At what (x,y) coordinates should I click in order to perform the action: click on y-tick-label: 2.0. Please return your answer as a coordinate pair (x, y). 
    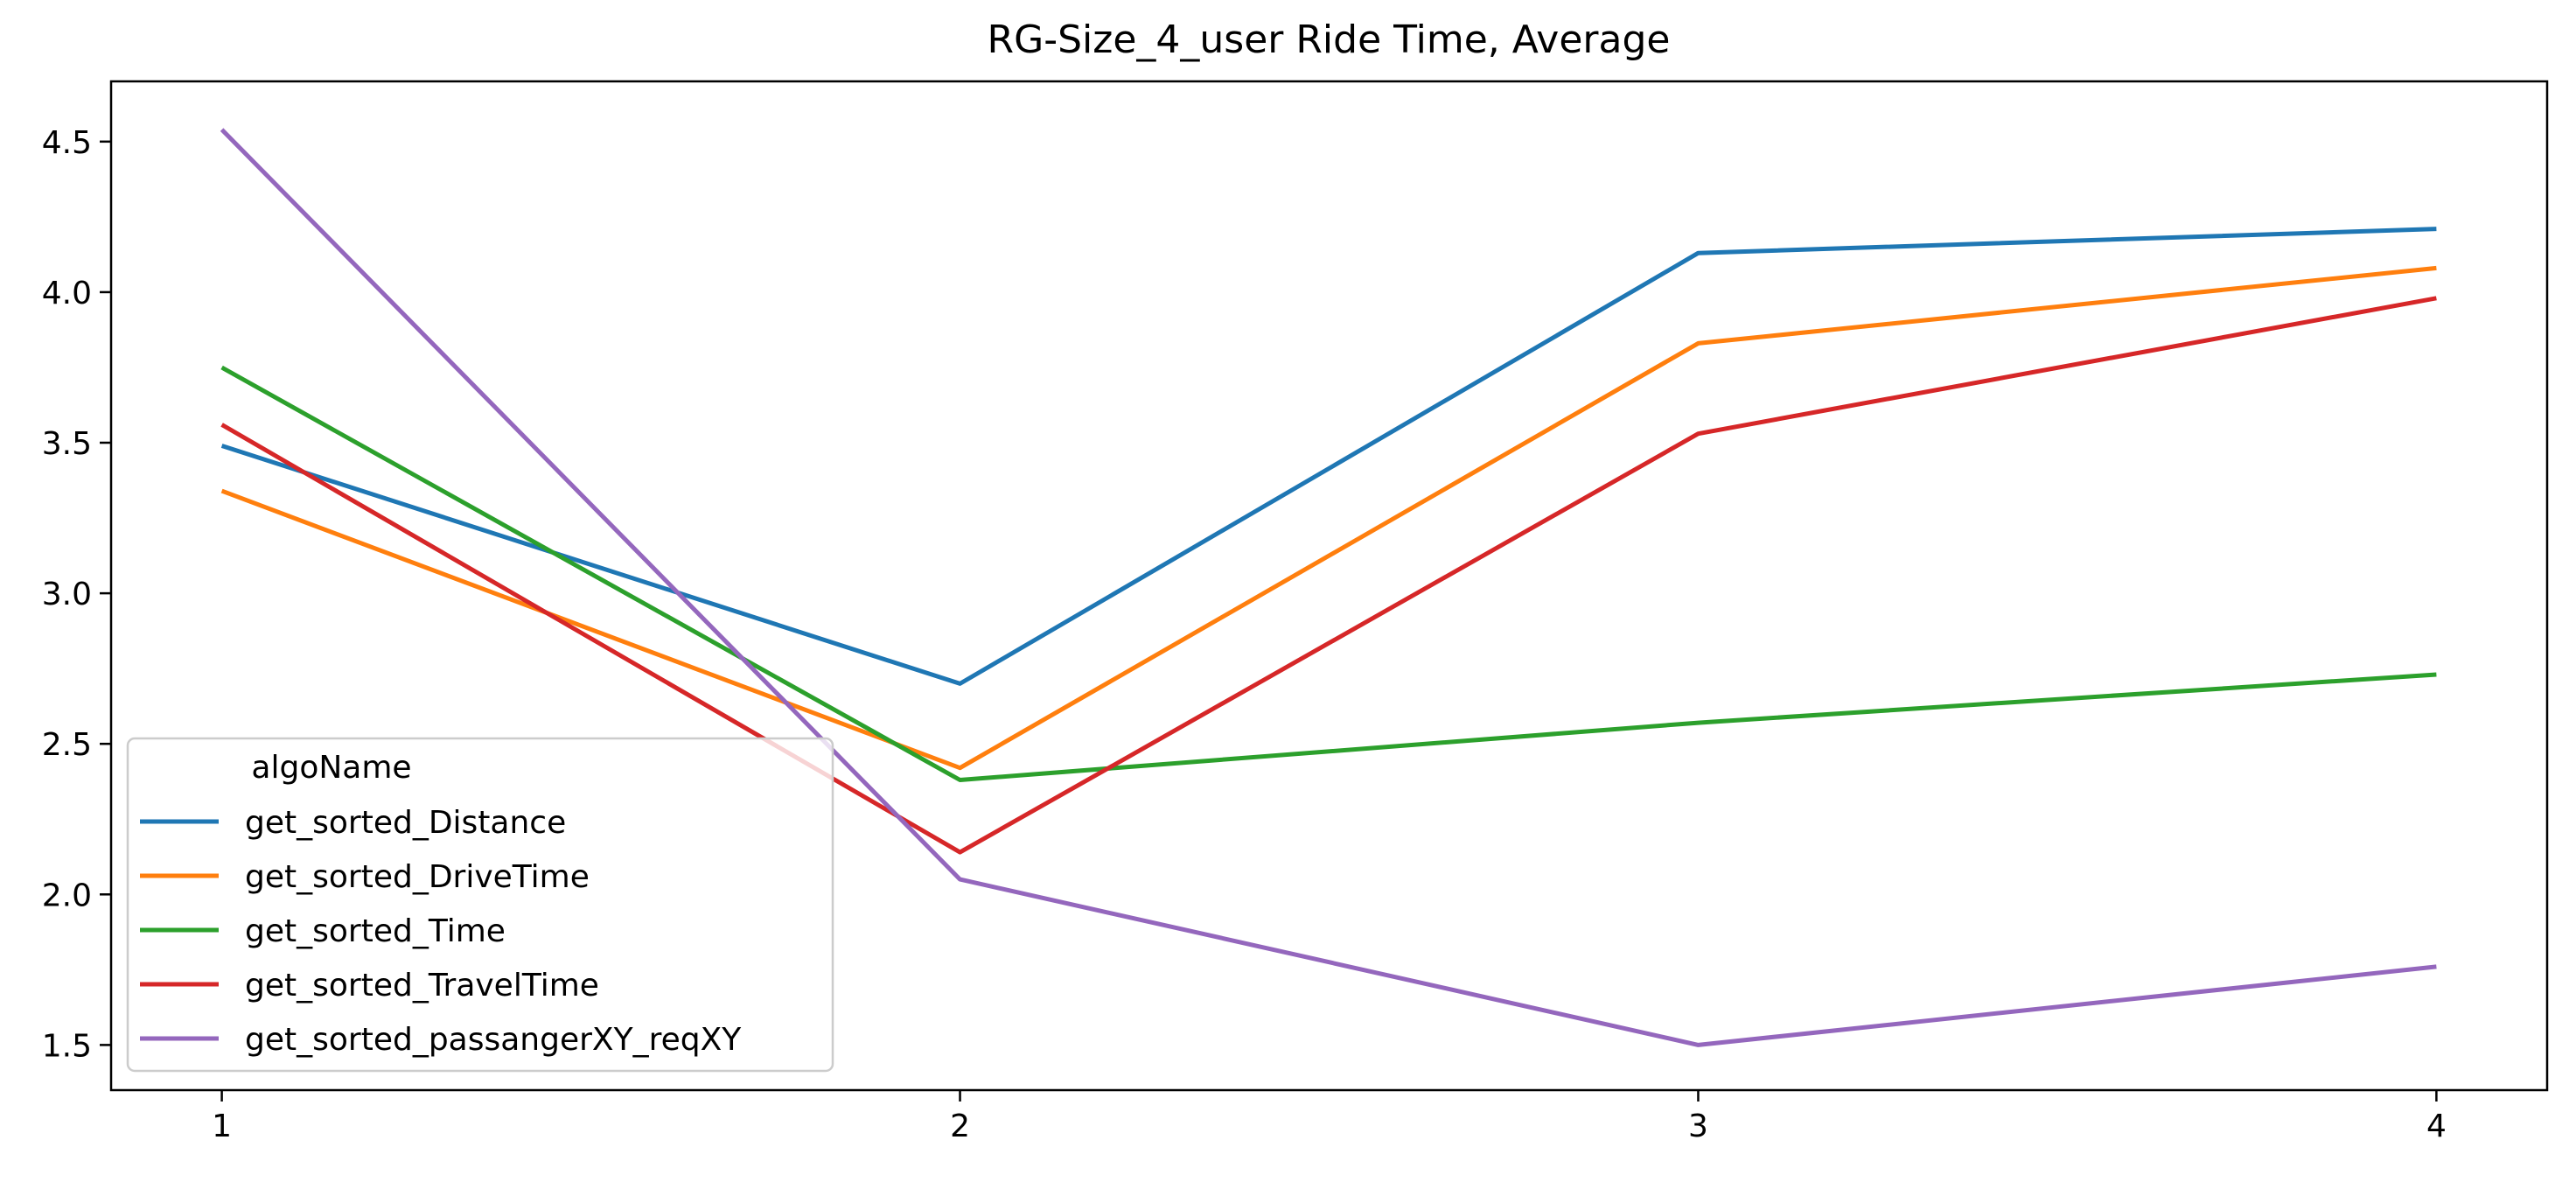
    Looking at the image, I should click on (67, 896).